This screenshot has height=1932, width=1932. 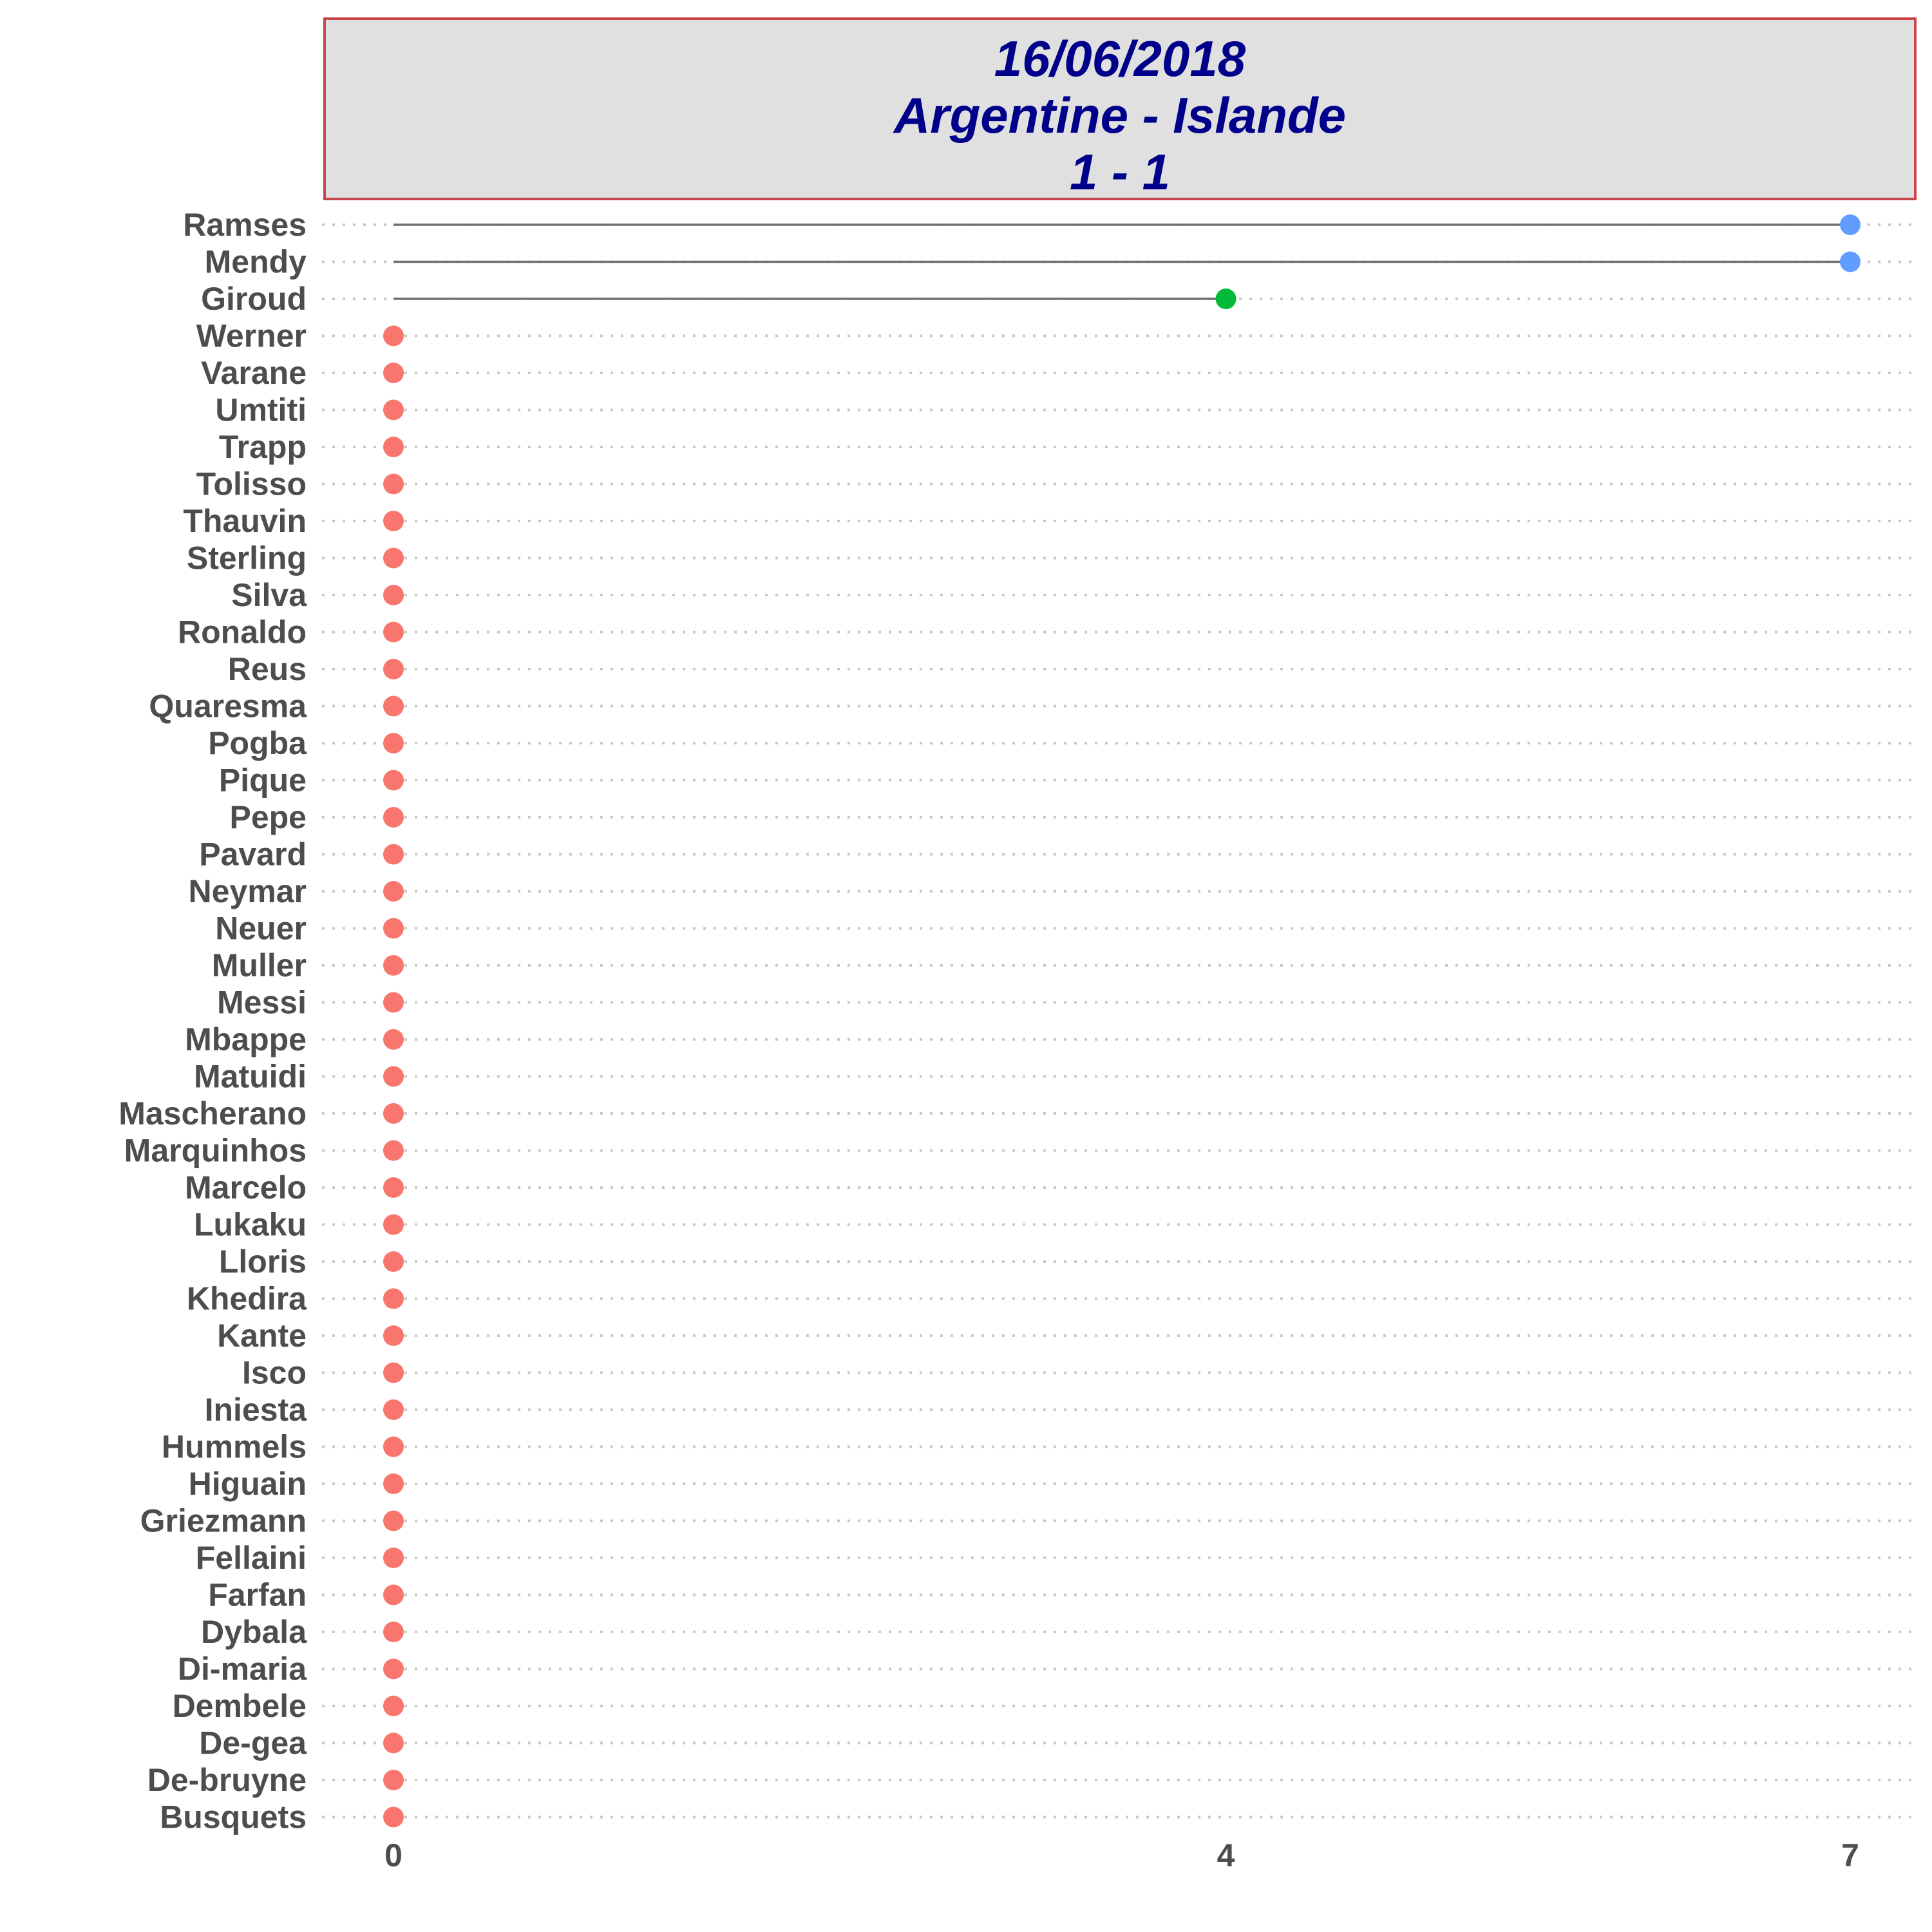 What do you see at coordinates (394, 1113) in the screenshot?
I see `point-mascherano` at bounding box center [394, 1113].